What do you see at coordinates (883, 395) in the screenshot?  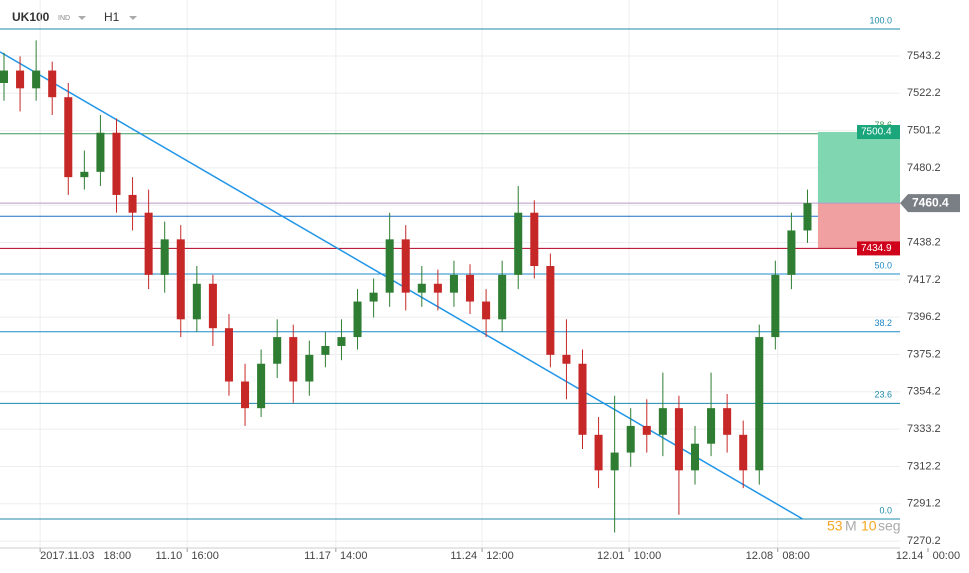 I see `fib-label: 23.6` at bounding box center [883, 395].